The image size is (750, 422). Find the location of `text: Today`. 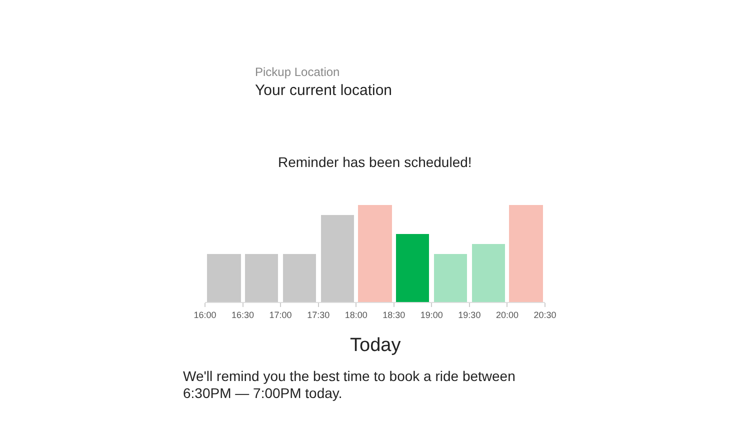

text: Today is located at coordinates (376, 345).